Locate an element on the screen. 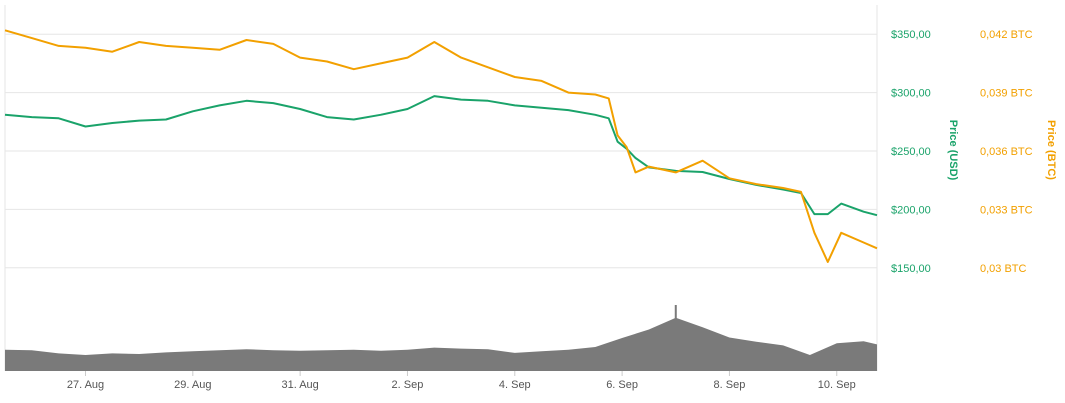  date-tick-label: 2. Sep is located at coordinates (408, 385).